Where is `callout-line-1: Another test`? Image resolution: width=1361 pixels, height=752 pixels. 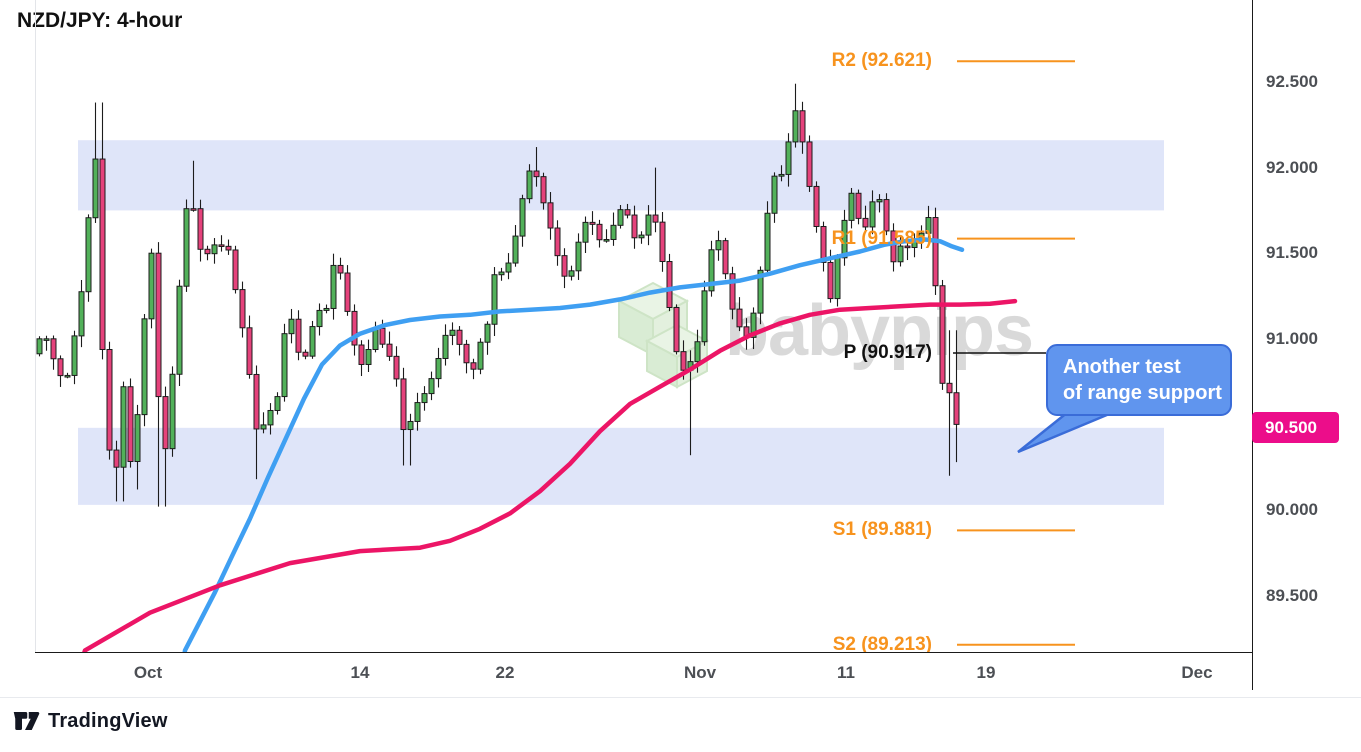
callout-line-1: Another test is located at coordinates (1122, 367).